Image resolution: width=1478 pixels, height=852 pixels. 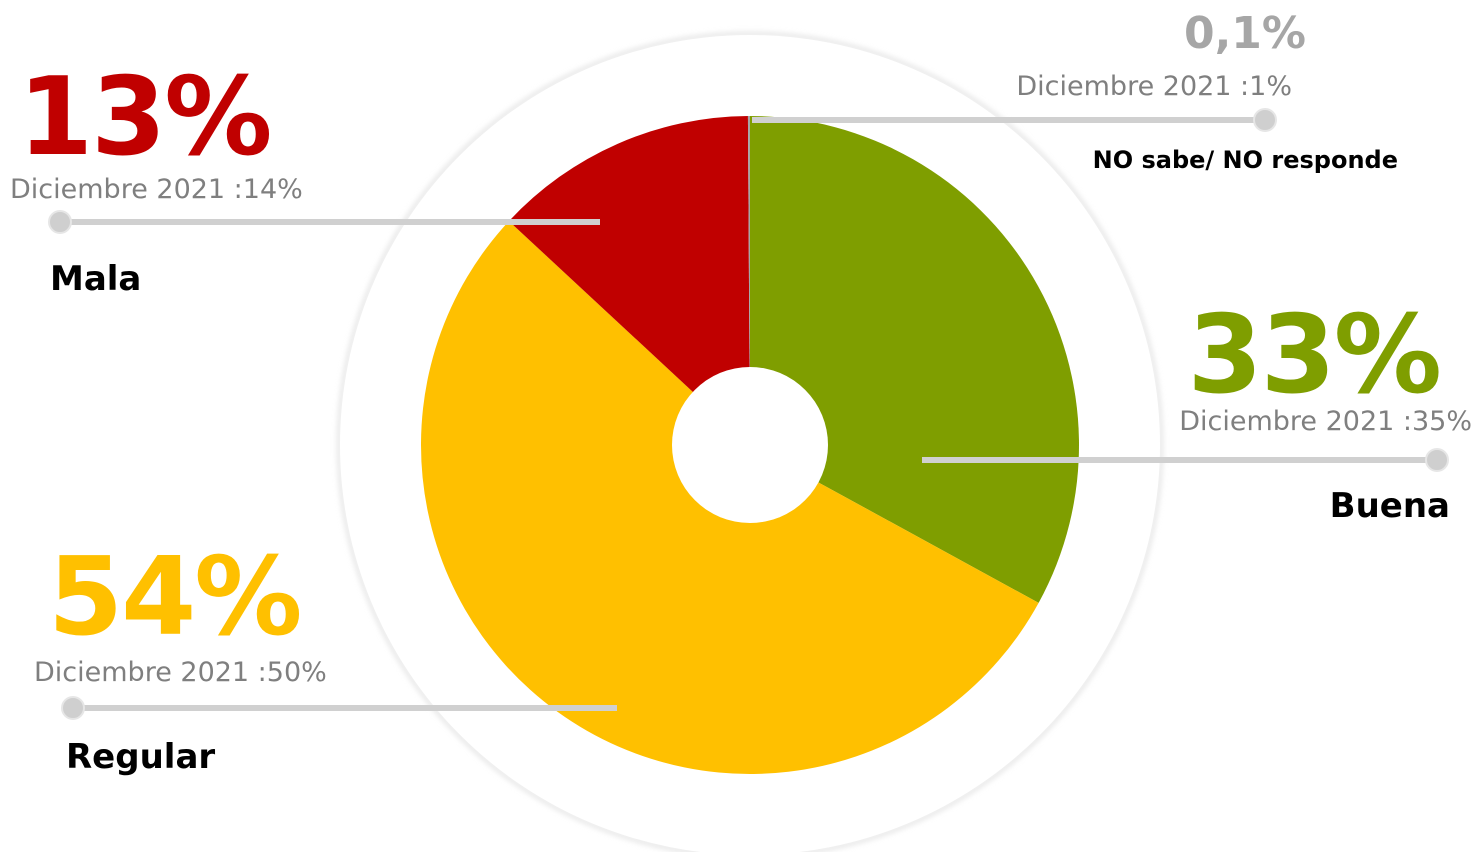 I want to click on pie-slice-no-sabe-no-responde, so click(x=748, y=280).